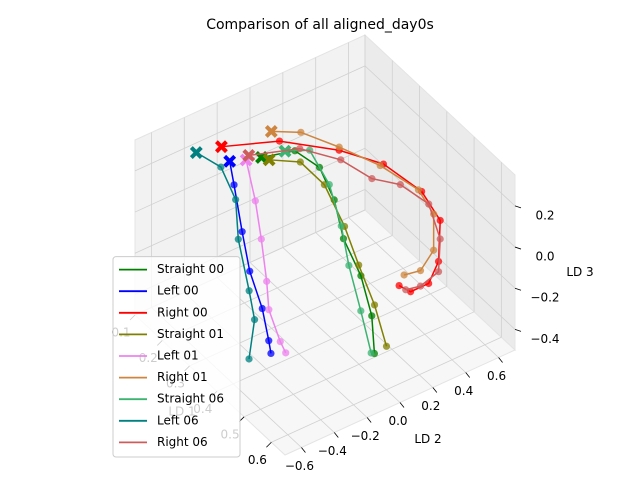 The image size is (640, 480). What do you see at coordinates (430, 406) in the screenshot?
I see `y-tick-label: 0.2` at bounding box center [430, 406].